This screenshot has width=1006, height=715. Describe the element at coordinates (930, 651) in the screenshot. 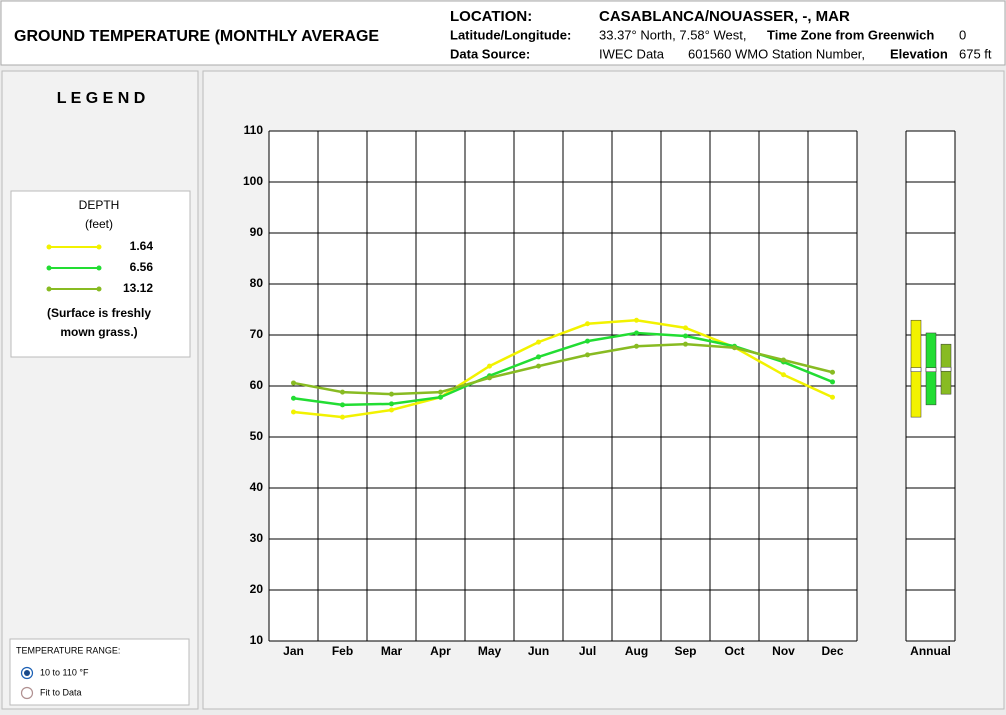

I see `annual-label: Annual` at that location.